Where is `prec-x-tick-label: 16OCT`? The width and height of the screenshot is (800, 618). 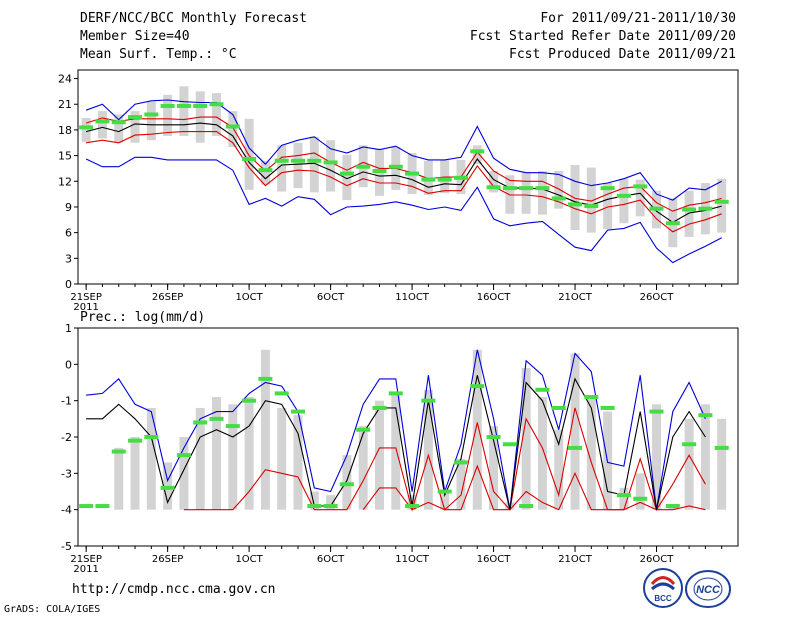 prec-x-tick-label: 16OCT is located at coordinates (494, 559).